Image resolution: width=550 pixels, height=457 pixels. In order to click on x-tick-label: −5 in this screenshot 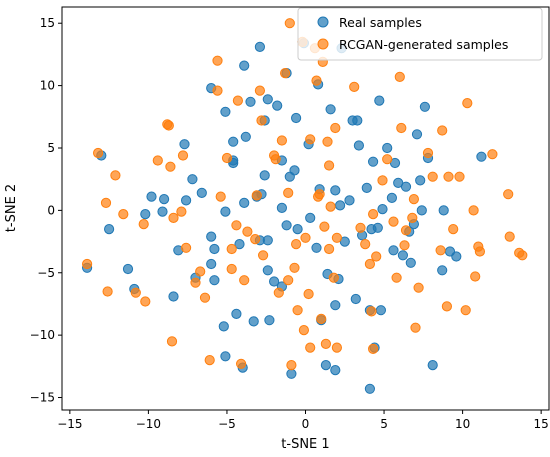, I will do `click(227, 424)`.